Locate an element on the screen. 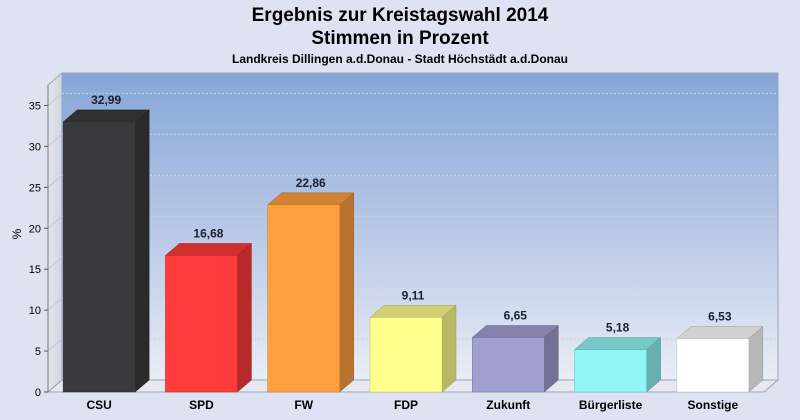 This screenshot has width=800, height=420. chart-title: Ergebnis zur Kreistagswahl 2014 is located at coordinates (400, 15).